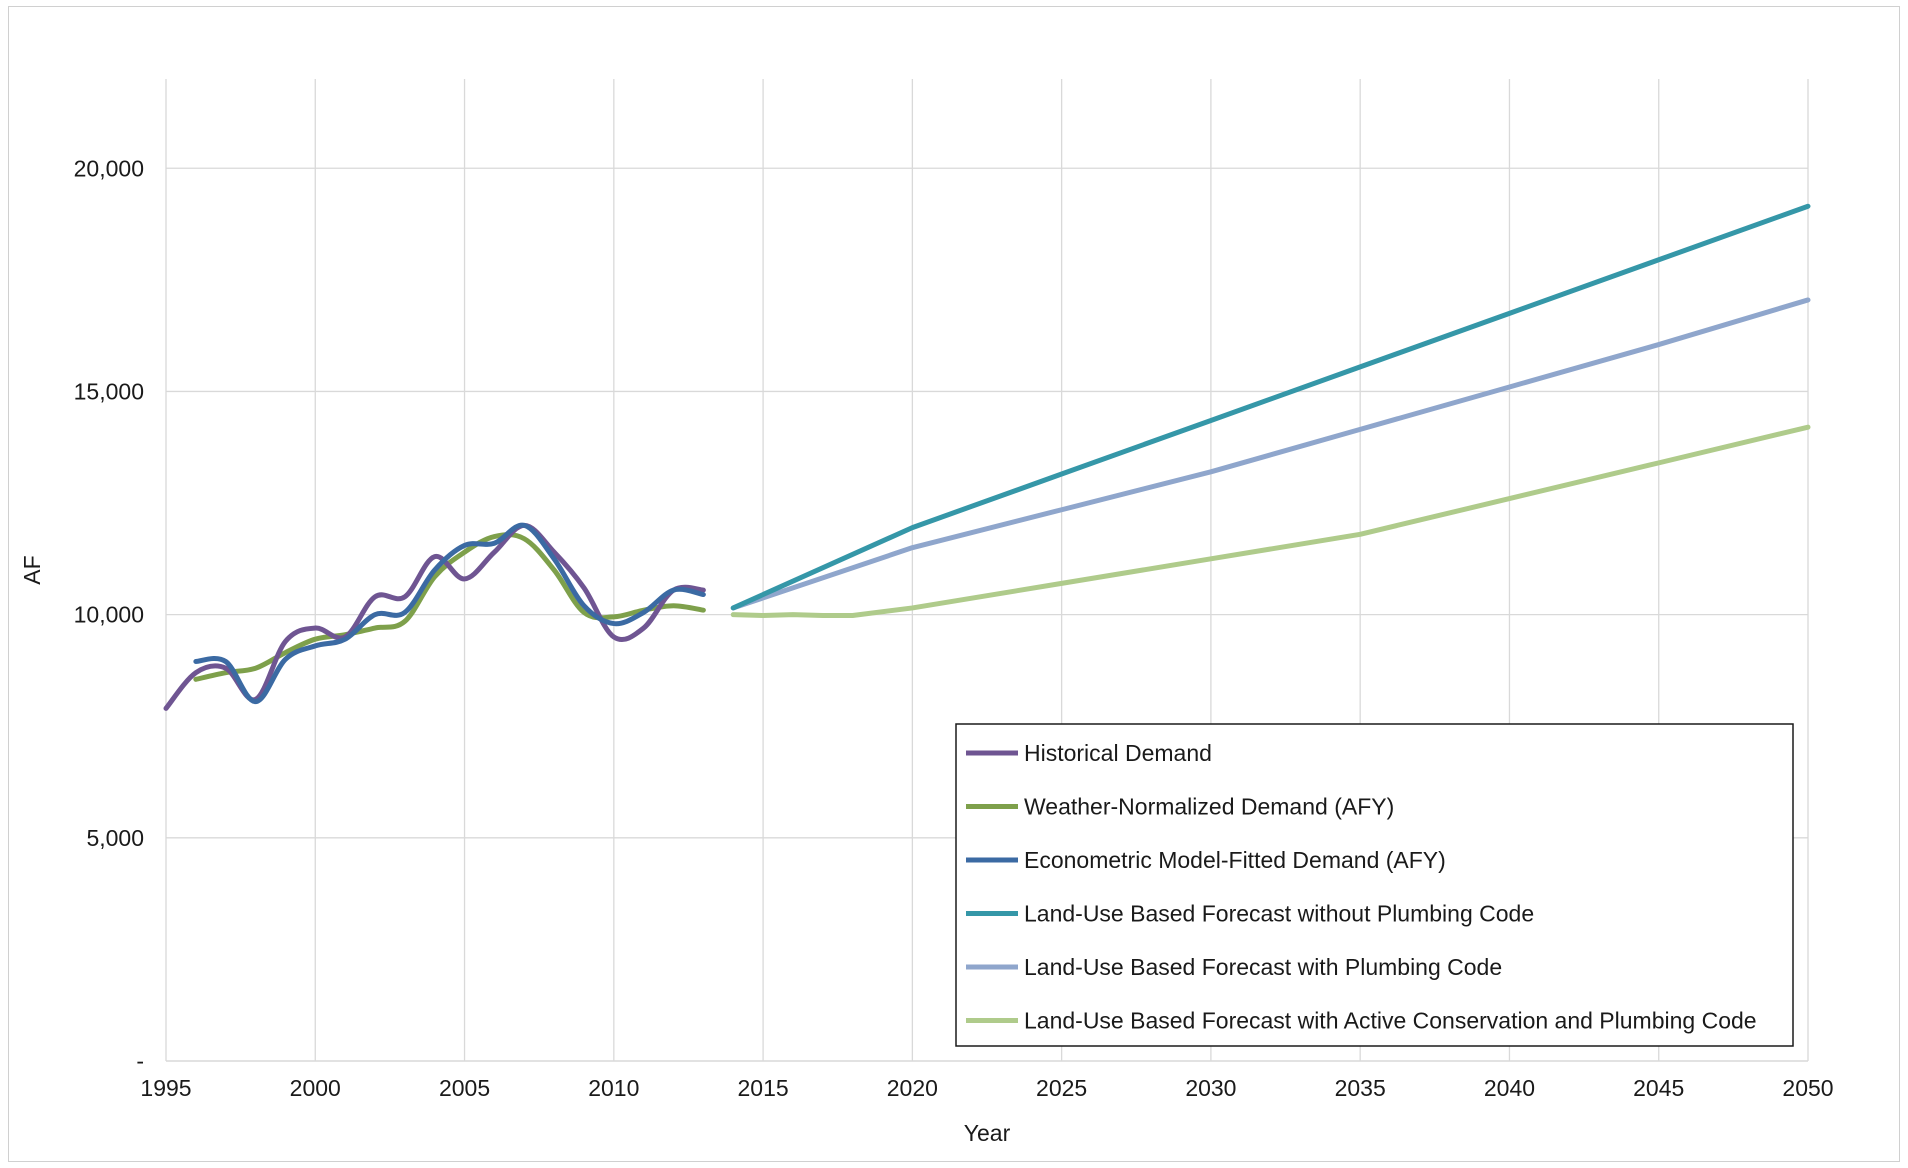  Describe the element at coordinates (140, 1061) in the screenshot. I see `y-tick-label: -` at that location.